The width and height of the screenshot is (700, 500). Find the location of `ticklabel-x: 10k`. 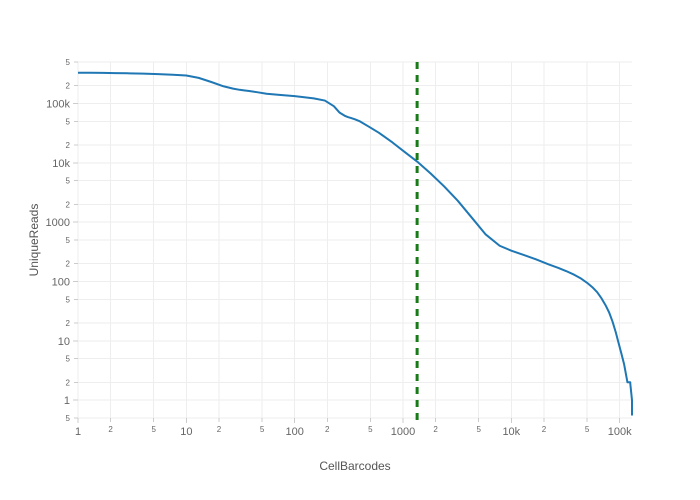

ticklabel-x: 10k is located at coordinates (511, 432).